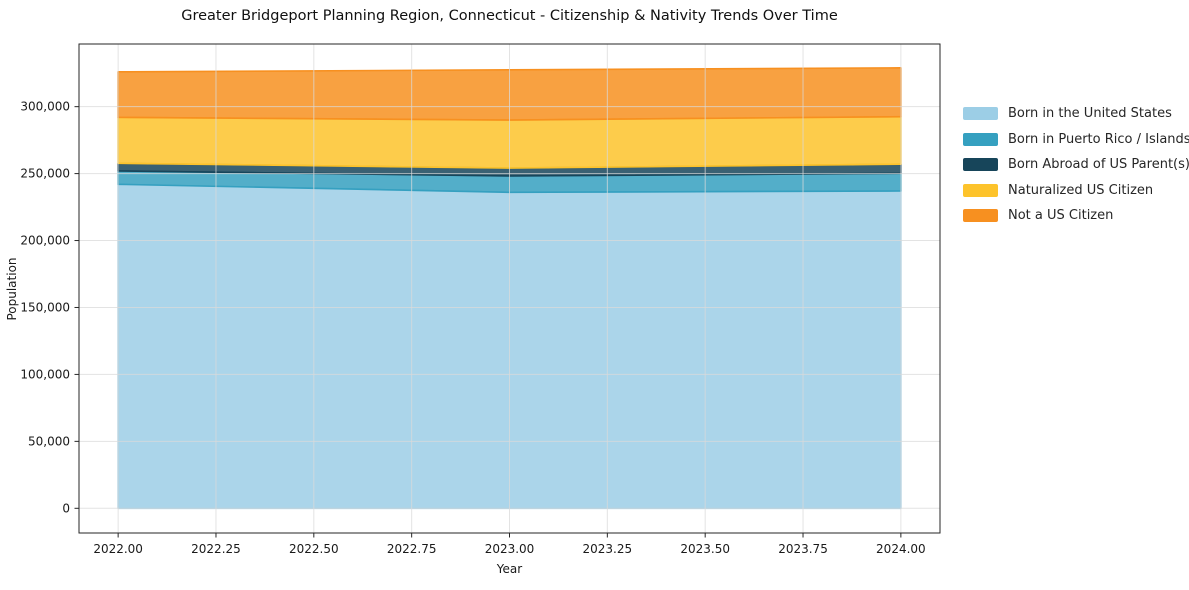  I want to click on y-tick-label: 250,000, so click(45, 174).